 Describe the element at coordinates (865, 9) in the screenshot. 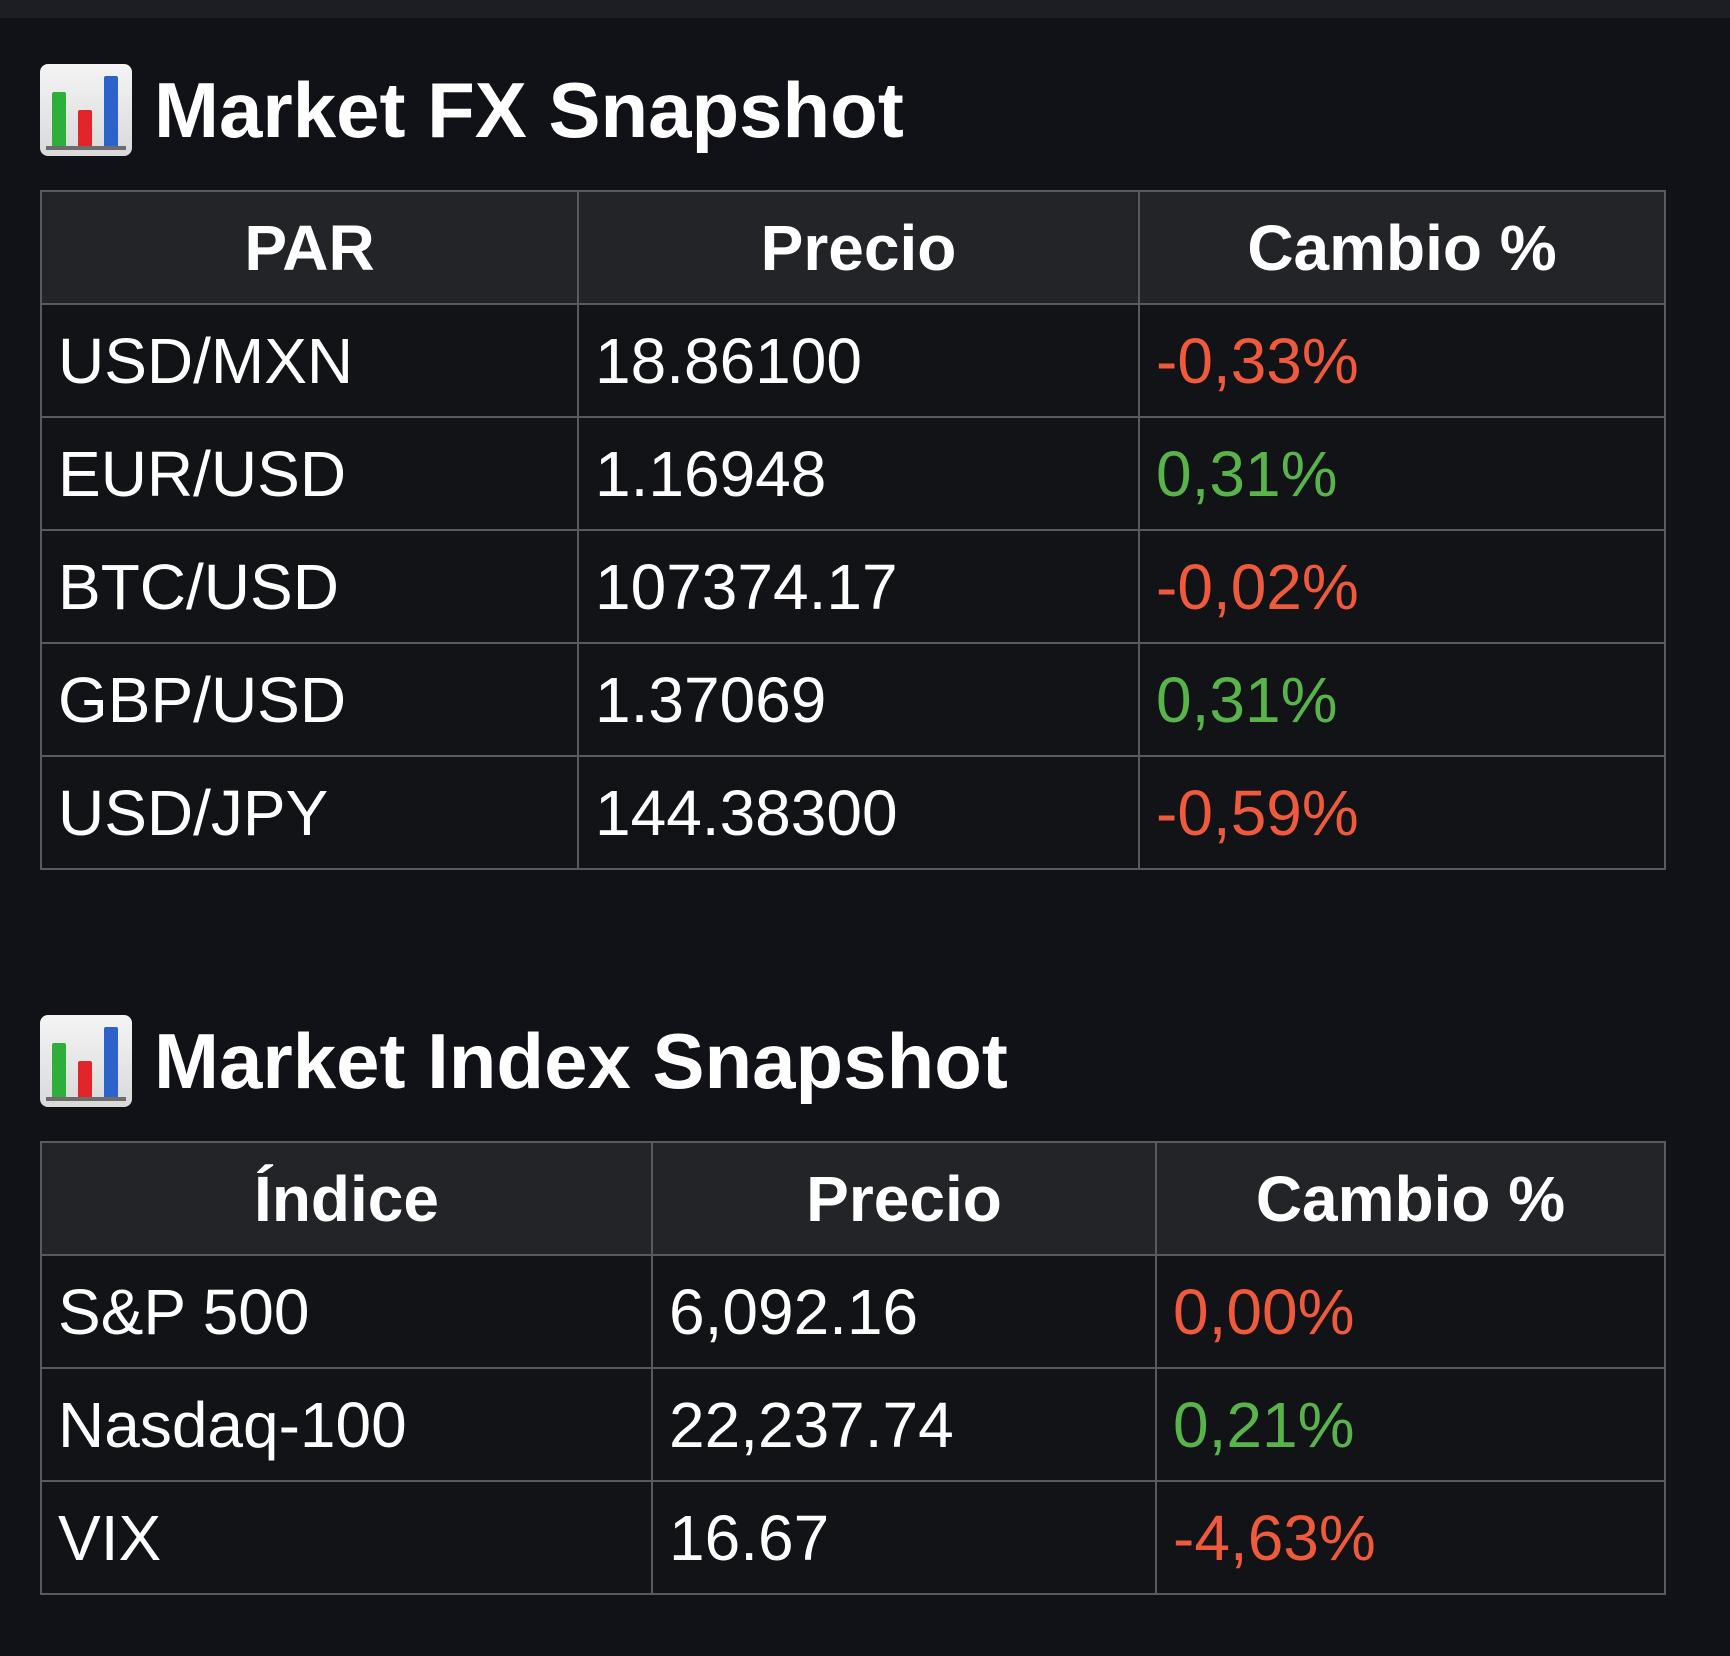

I see `top-strip` at that location.